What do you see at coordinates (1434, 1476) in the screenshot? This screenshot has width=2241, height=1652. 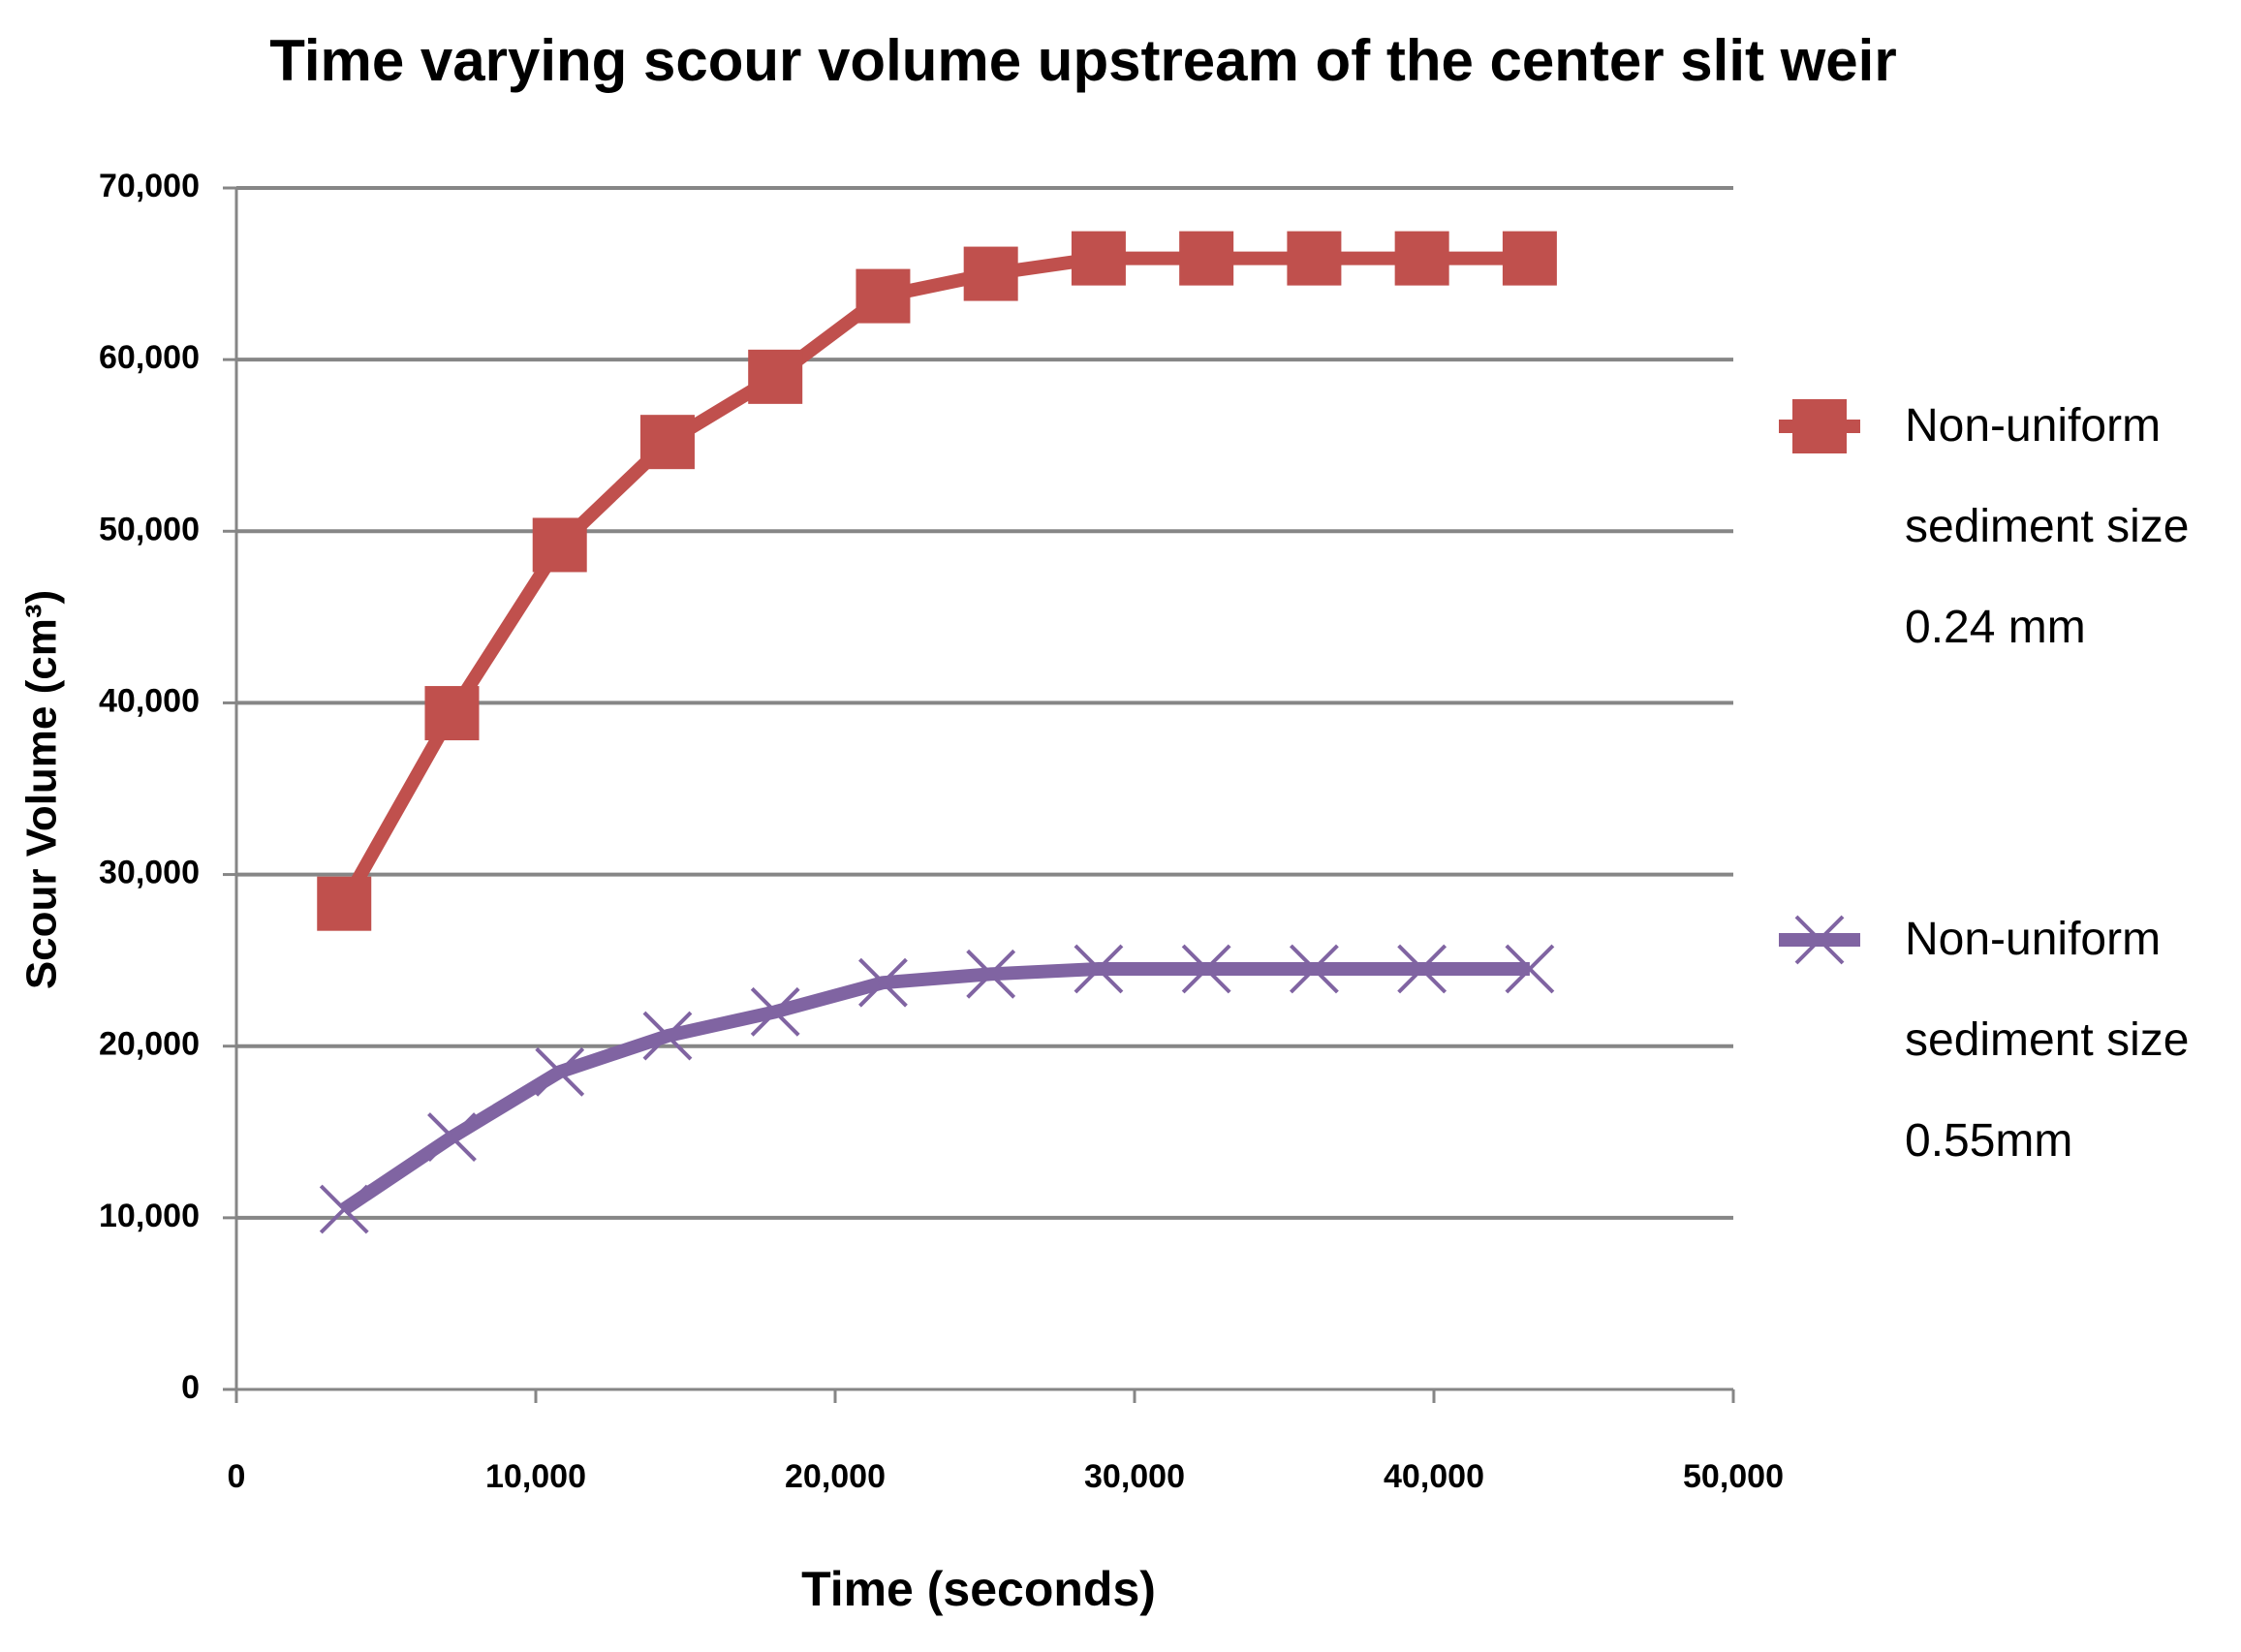 I see `x-tick-label: 40,000` at bounding box center [1434, 1476].